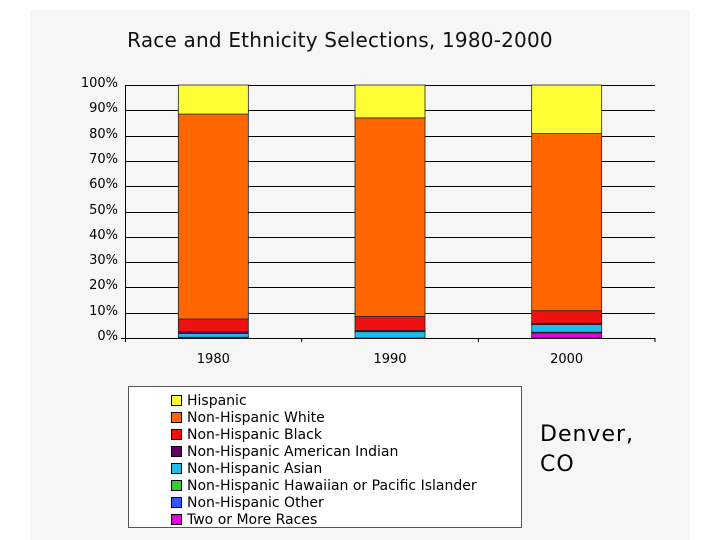 Image resolution: width=720 pixels, height=540 pixels. What do you see at coordinates (103, 159) in the screenshot?
I see `y-tick-label: 70%` at bounding box center [103, 159].